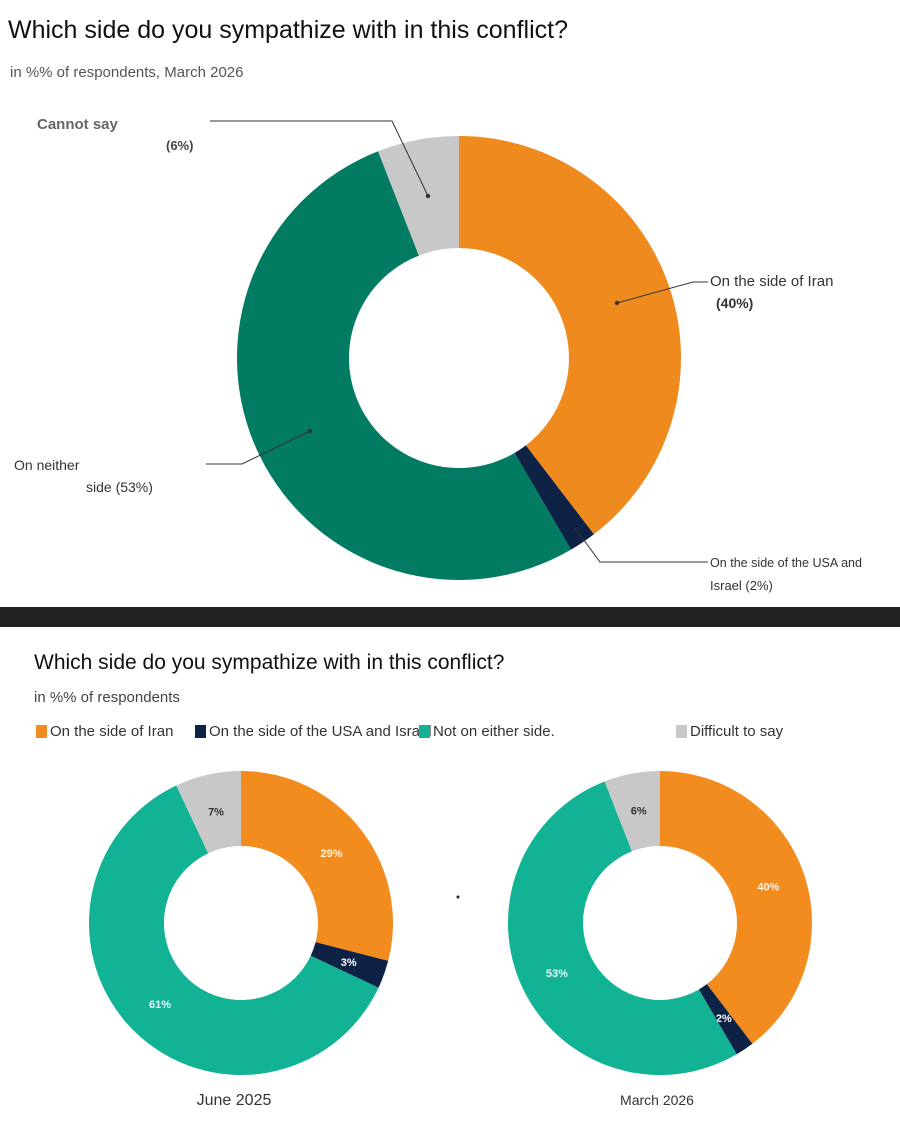 The image size is (900, 1146). Describe the element at coordinates (494, 731) in the screenshot. I see `legend-label-neither: Not on either side.` at that location.